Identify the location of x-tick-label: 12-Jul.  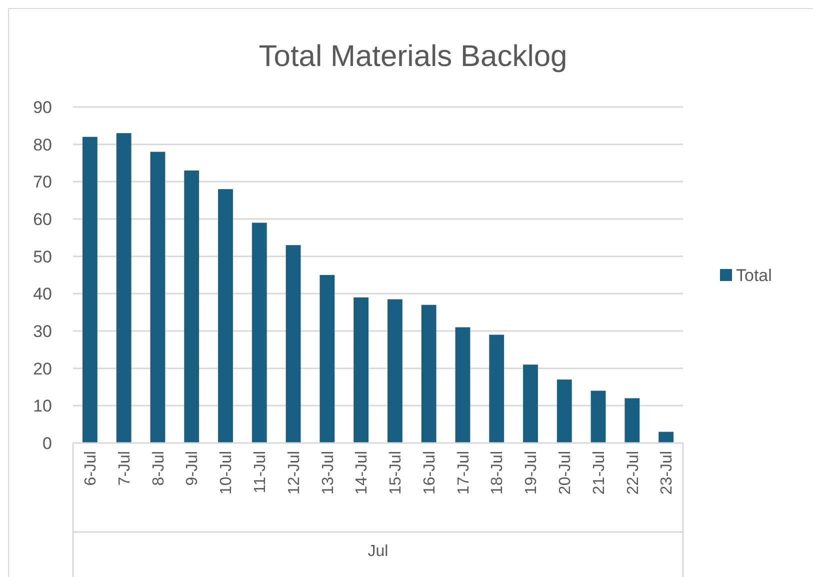
(294, 473).